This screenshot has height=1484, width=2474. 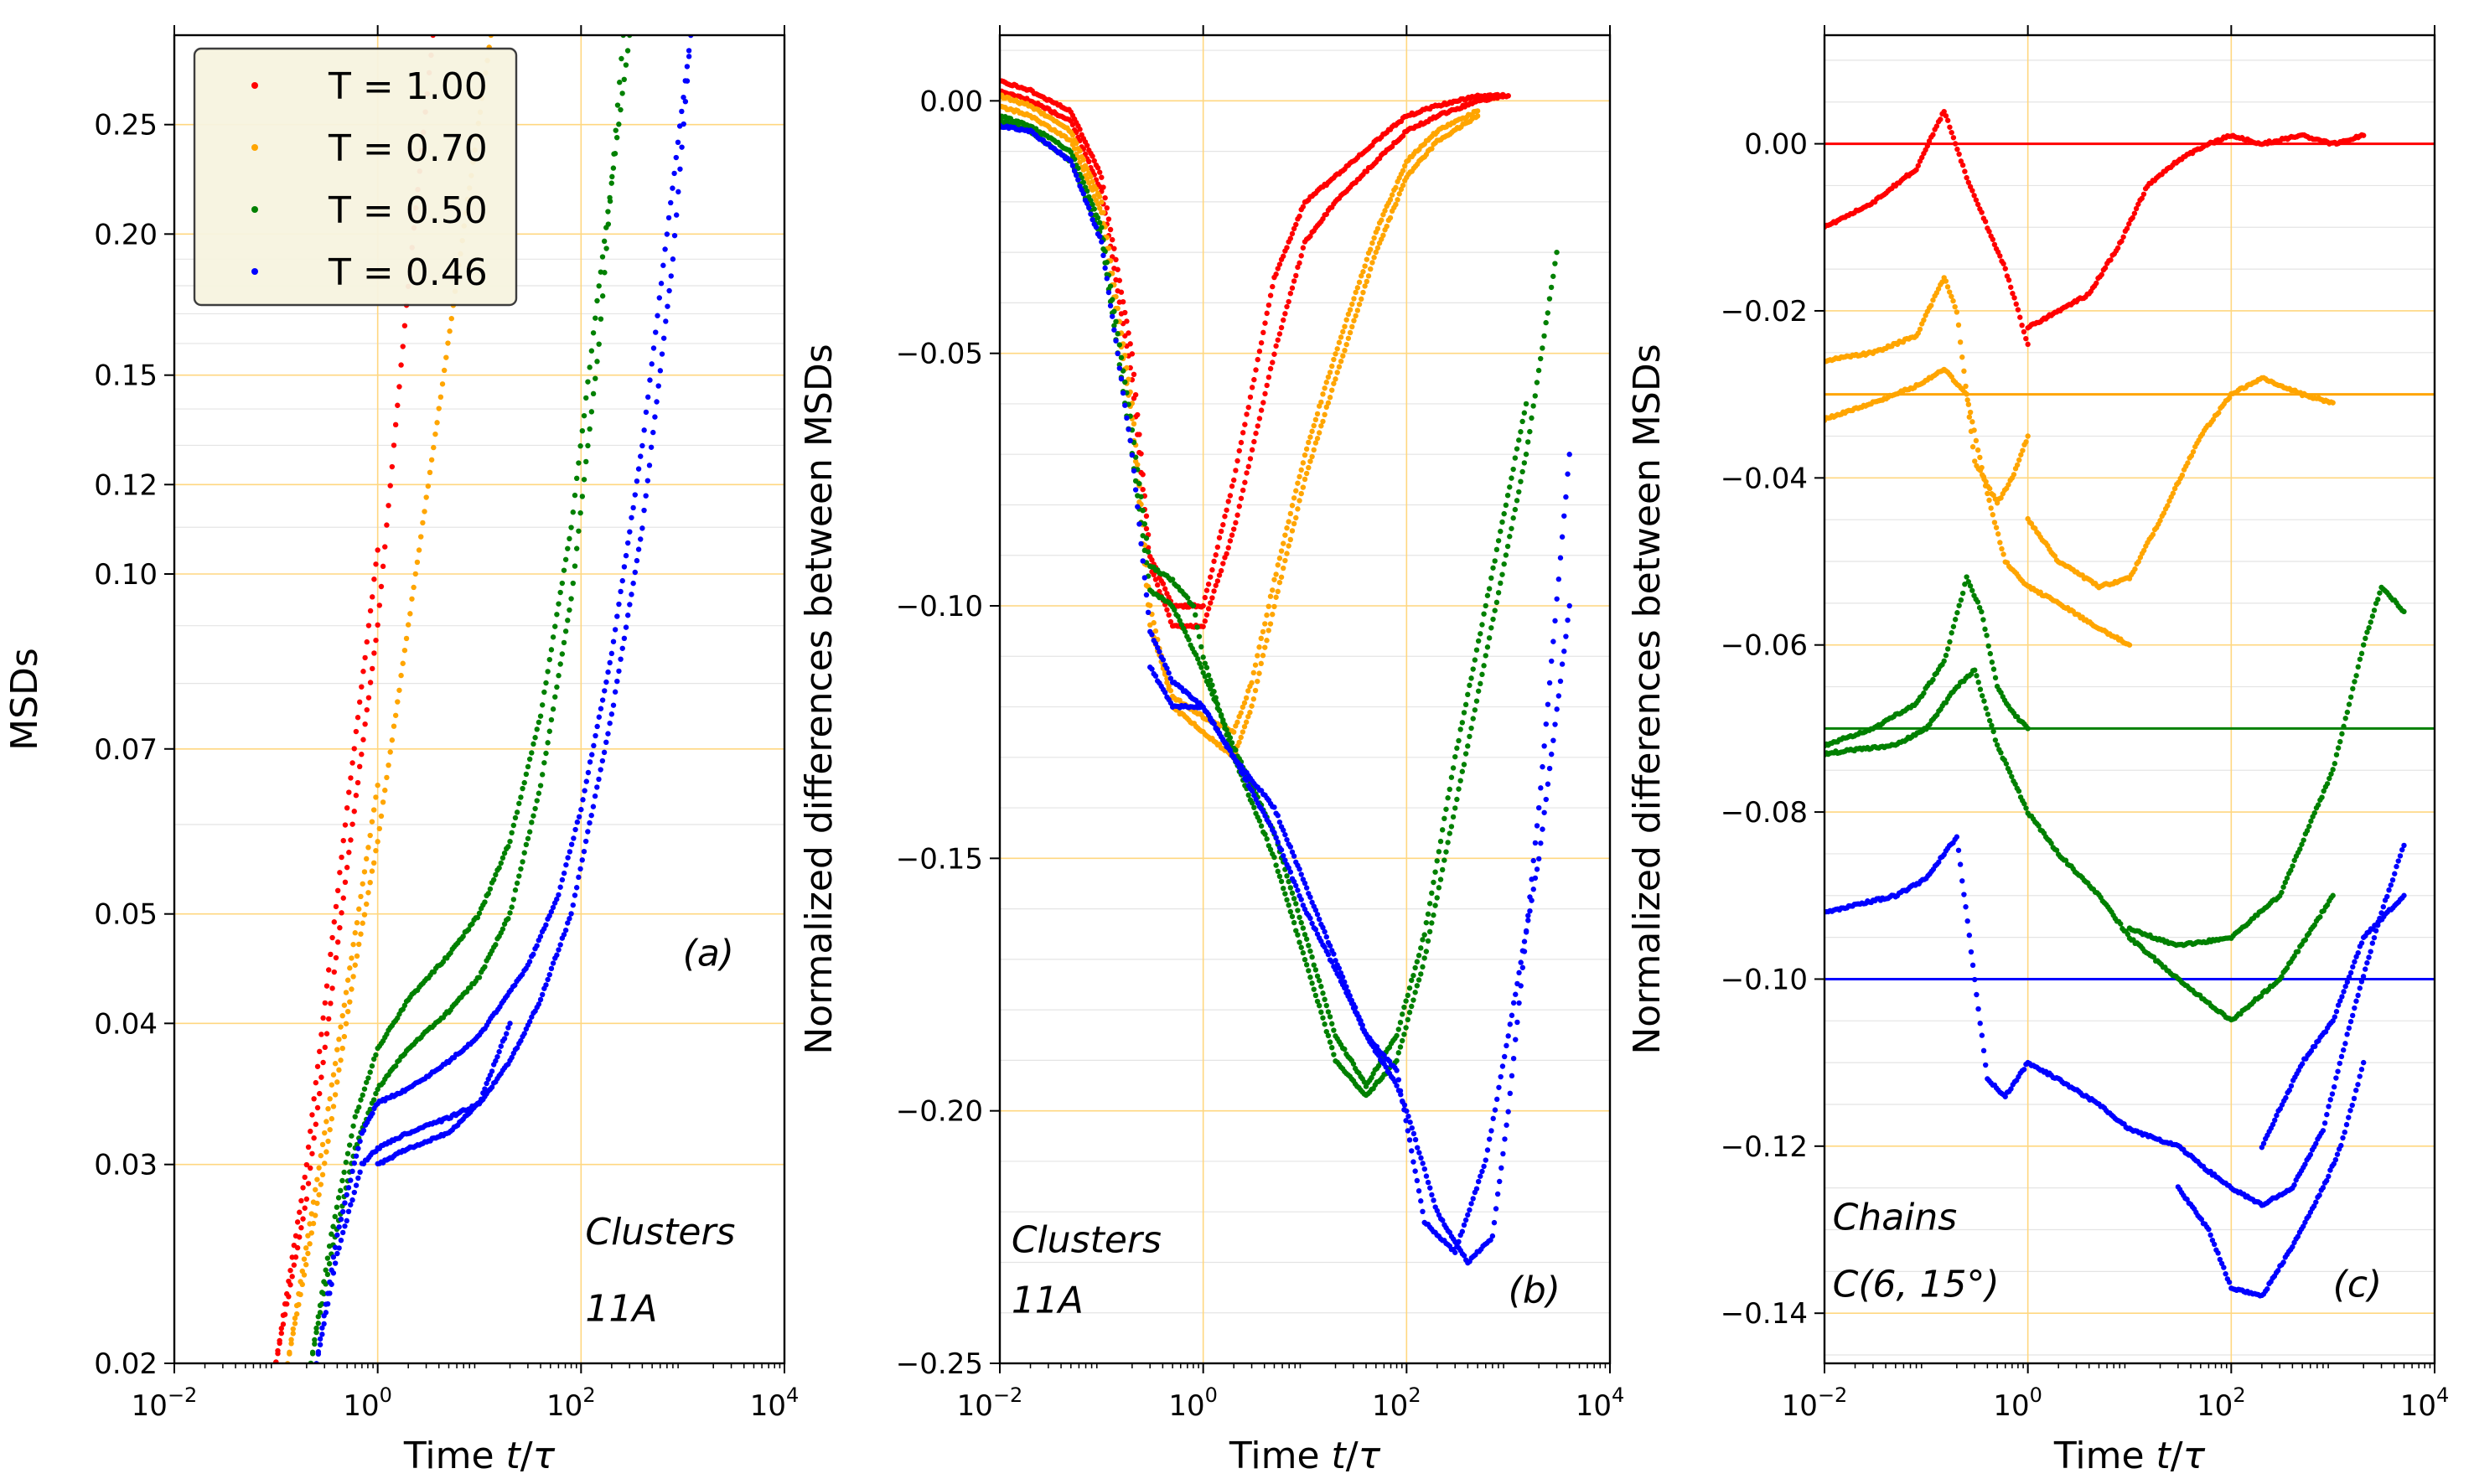 What do you see at coordinates (408, 87) in the screenshot?
I see `legend-label: T = 1.00` at bounding box center [408, 87].